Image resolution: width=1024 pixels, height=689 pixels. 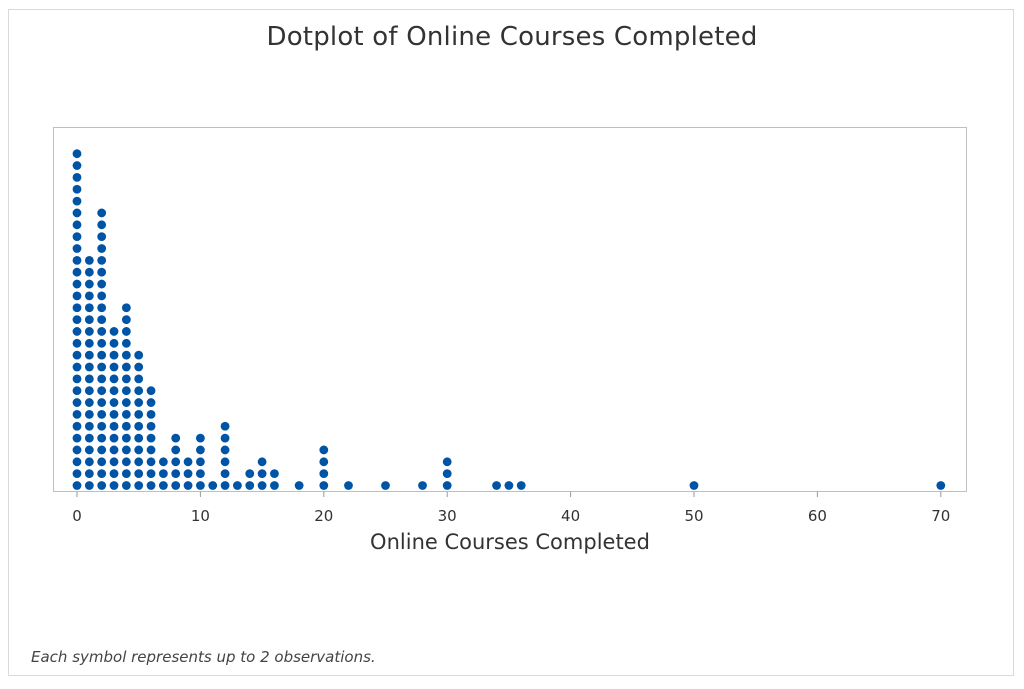 I want to click on x-tick-label: 20, so click(x=323, y=516).